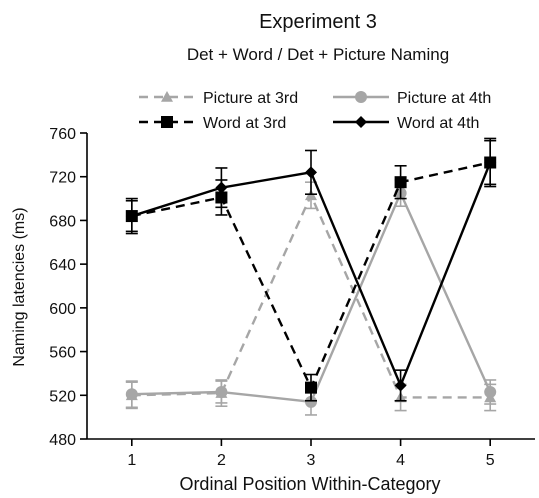 The width and height of the screenshot is (539, 498). What do you see at coordinates (62, 265) in the screenshot?
I see `y-tick-label: 640` at bounding box center [62, 265].